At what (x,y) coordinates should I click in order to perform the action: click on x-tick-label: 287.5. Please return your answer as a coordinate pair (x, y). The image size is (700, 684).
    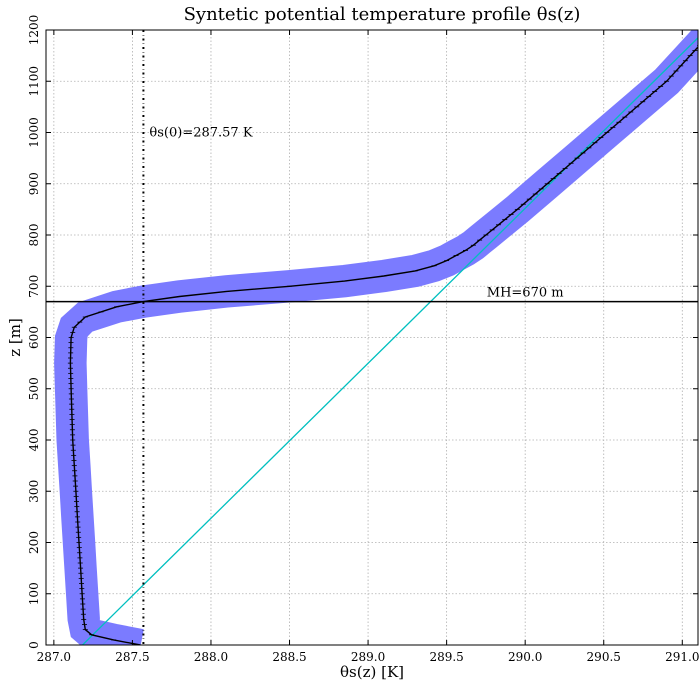
    Looking at the image, I should click on (132, 657).